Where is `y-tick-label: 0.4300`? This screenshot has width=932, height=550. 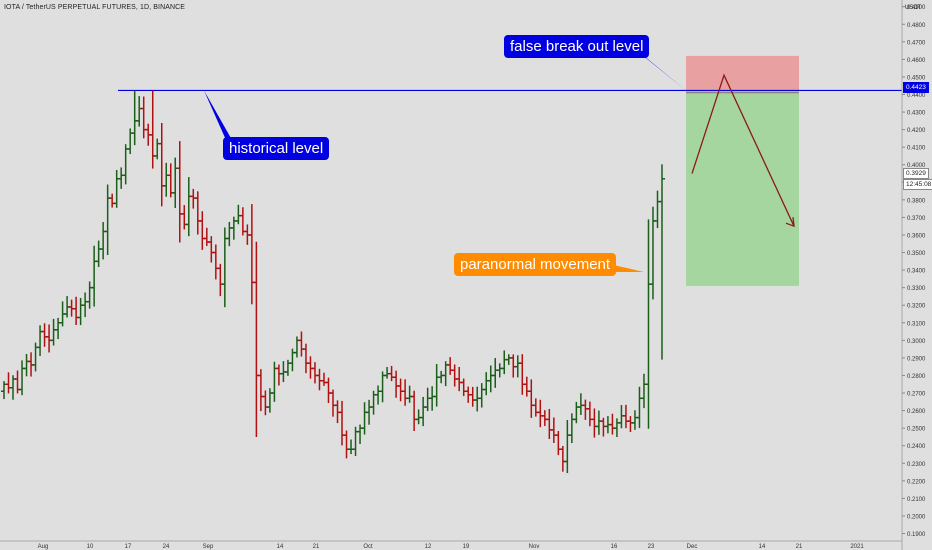
y-tick-label: 0.4300 is located at coordinates (916, 114).